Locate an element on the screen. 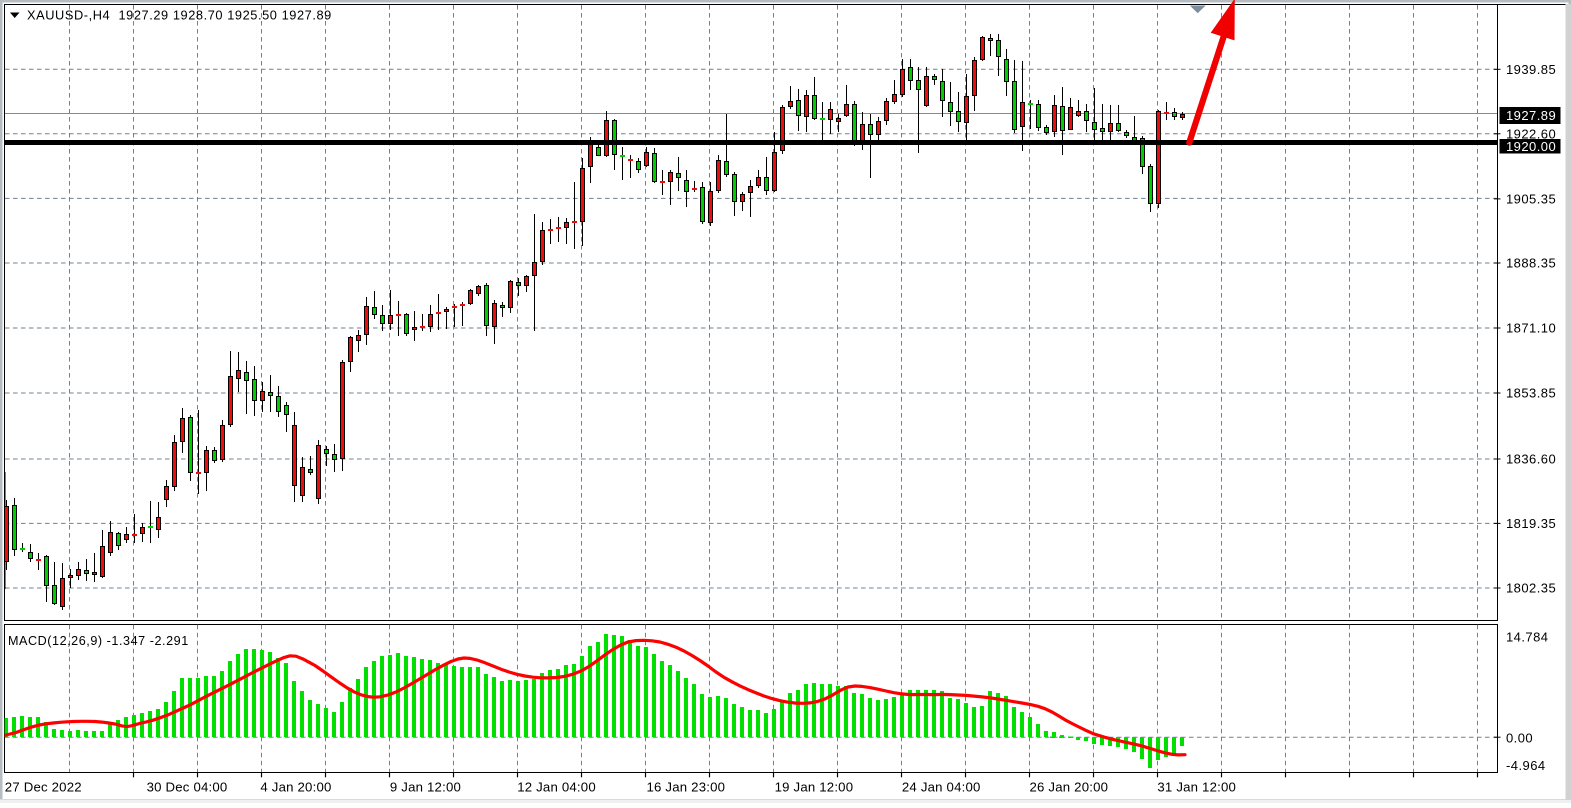 The width and height of the screenshot is (1571, 808). svg-text: 26 Jan 20:00 is located at coordinates (1069, 786).